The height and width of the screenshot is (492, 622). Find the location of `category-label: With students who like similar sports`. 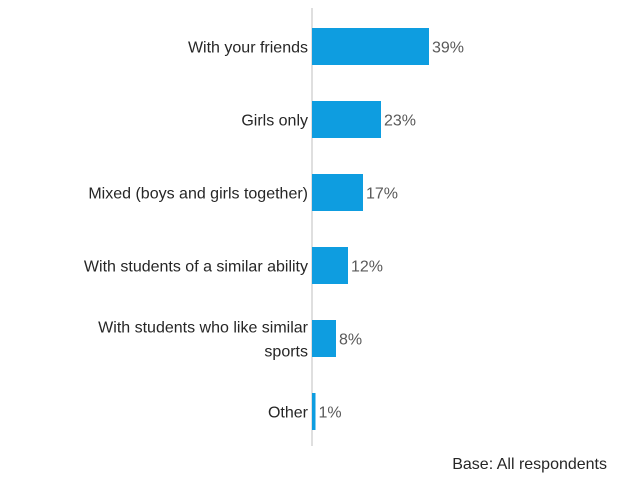

category-label: With students who like similar sports is located at coordinates (203, 340).